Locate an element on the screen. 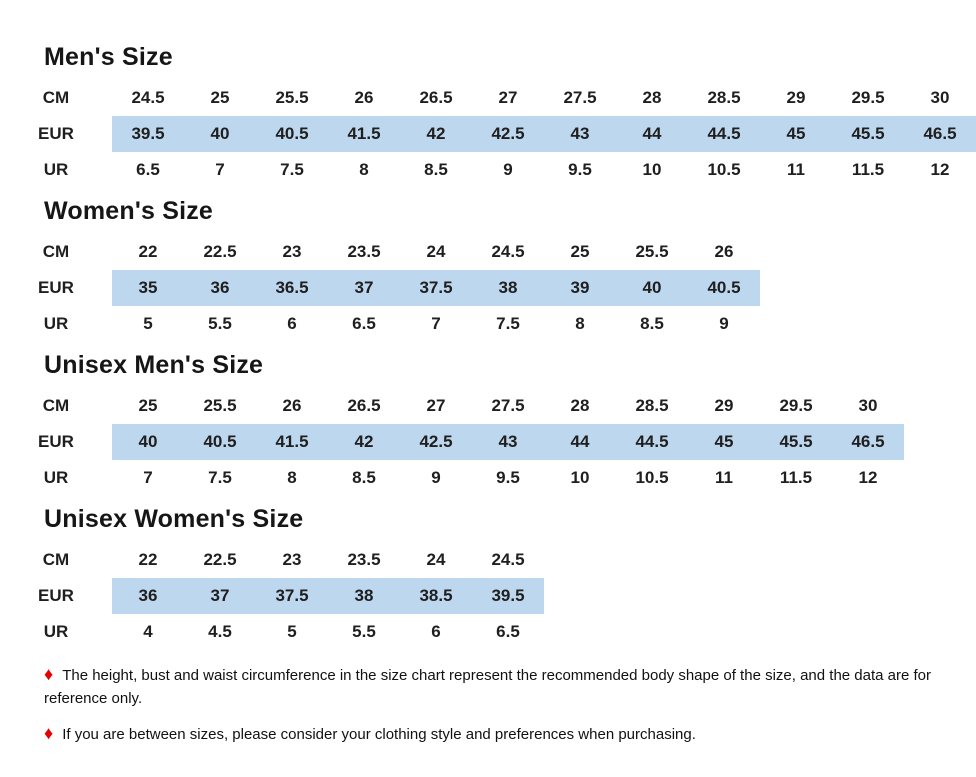 The height and width of the screenshot is (777, 976). table-row: EUR 36 37 37.5 38 38.5 39.5 is located at coordinates (272, 596).